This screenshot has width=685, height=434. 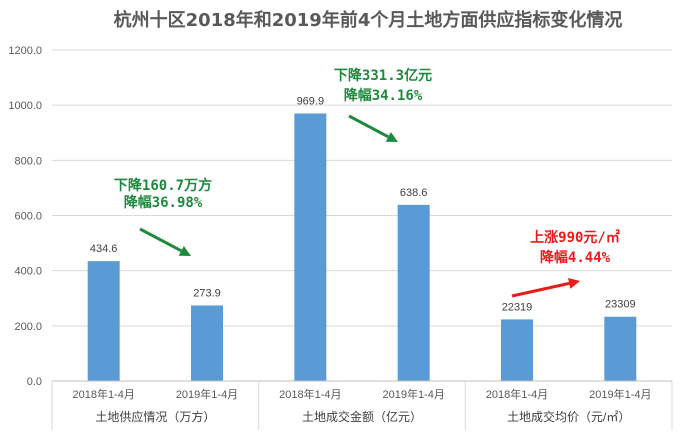 I want to click on y-axis: 0.0 200.0 400.0 600.0 800.0 1000.0 1200.0, so click(x=25, y=216).